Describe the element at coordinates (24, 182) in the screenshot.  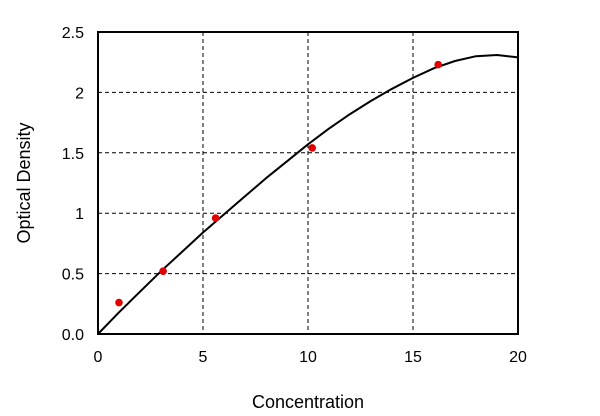
I see `y-axis-label: Optical Density` at that location.